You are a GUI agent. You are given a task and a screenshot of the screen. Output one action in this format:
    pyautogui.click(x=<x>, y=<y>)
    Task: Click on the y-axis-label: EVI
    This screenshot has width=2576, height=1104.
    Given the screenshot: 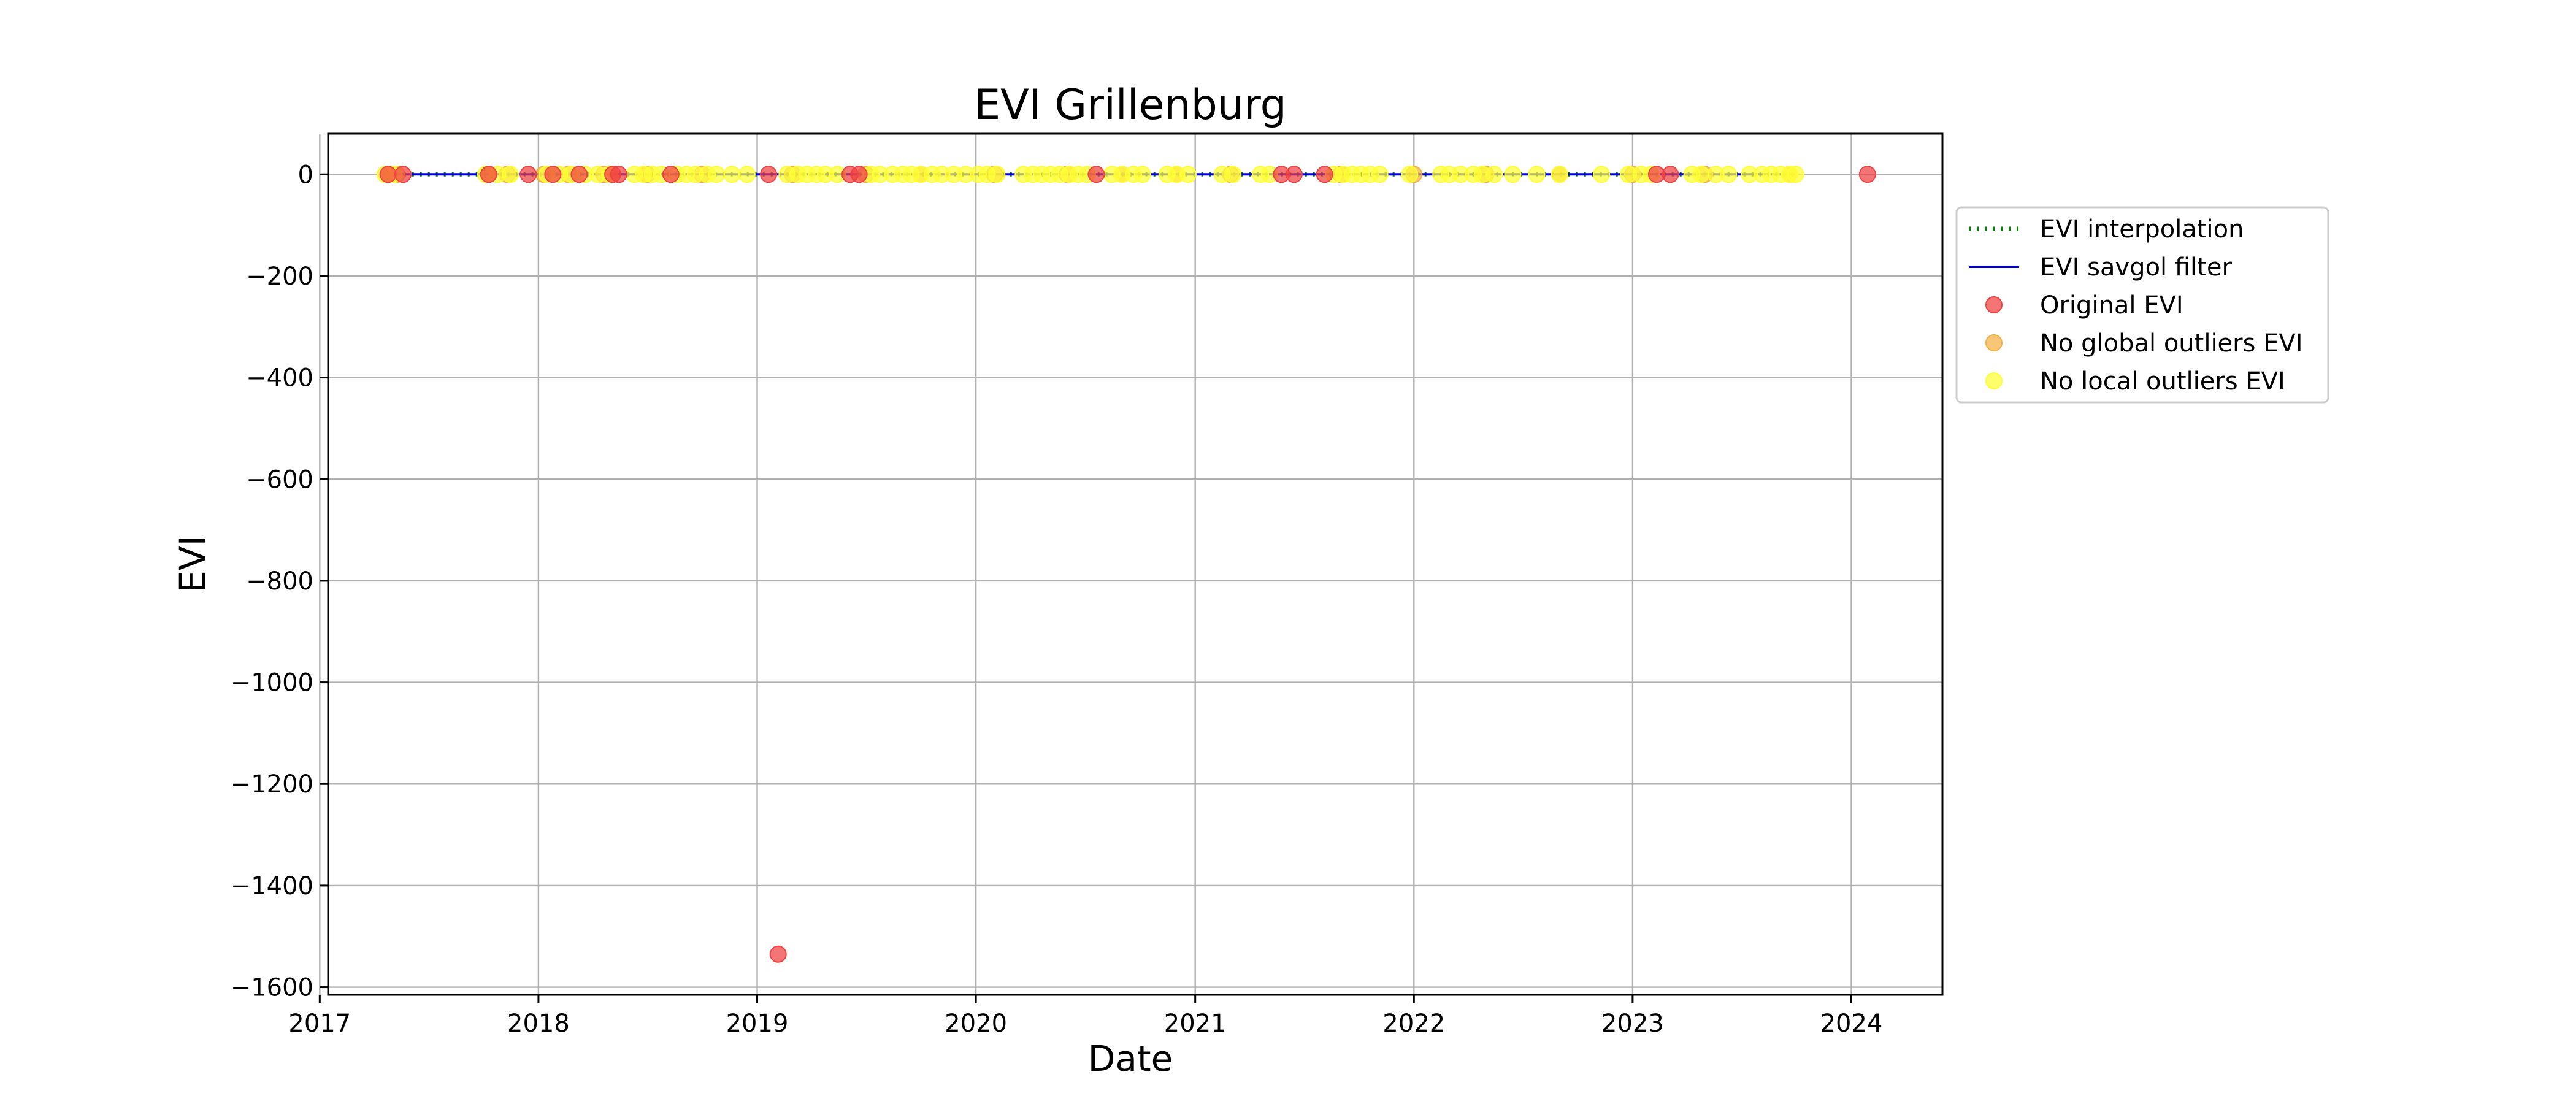 What is the action you would take?
    pyautogui.click(x=192, y=563)
    